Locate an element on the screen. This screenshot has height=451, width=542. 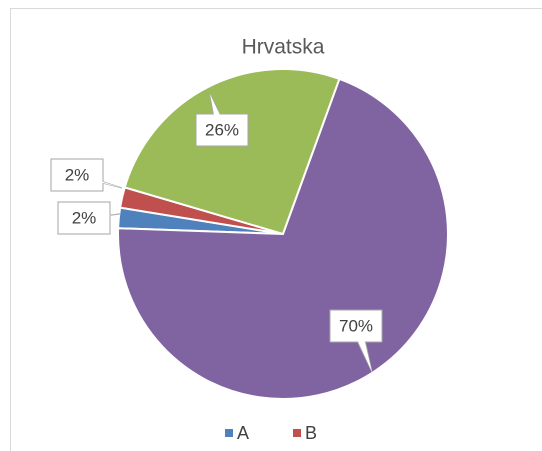
legend-label: A is located at coordinates (243, 433).